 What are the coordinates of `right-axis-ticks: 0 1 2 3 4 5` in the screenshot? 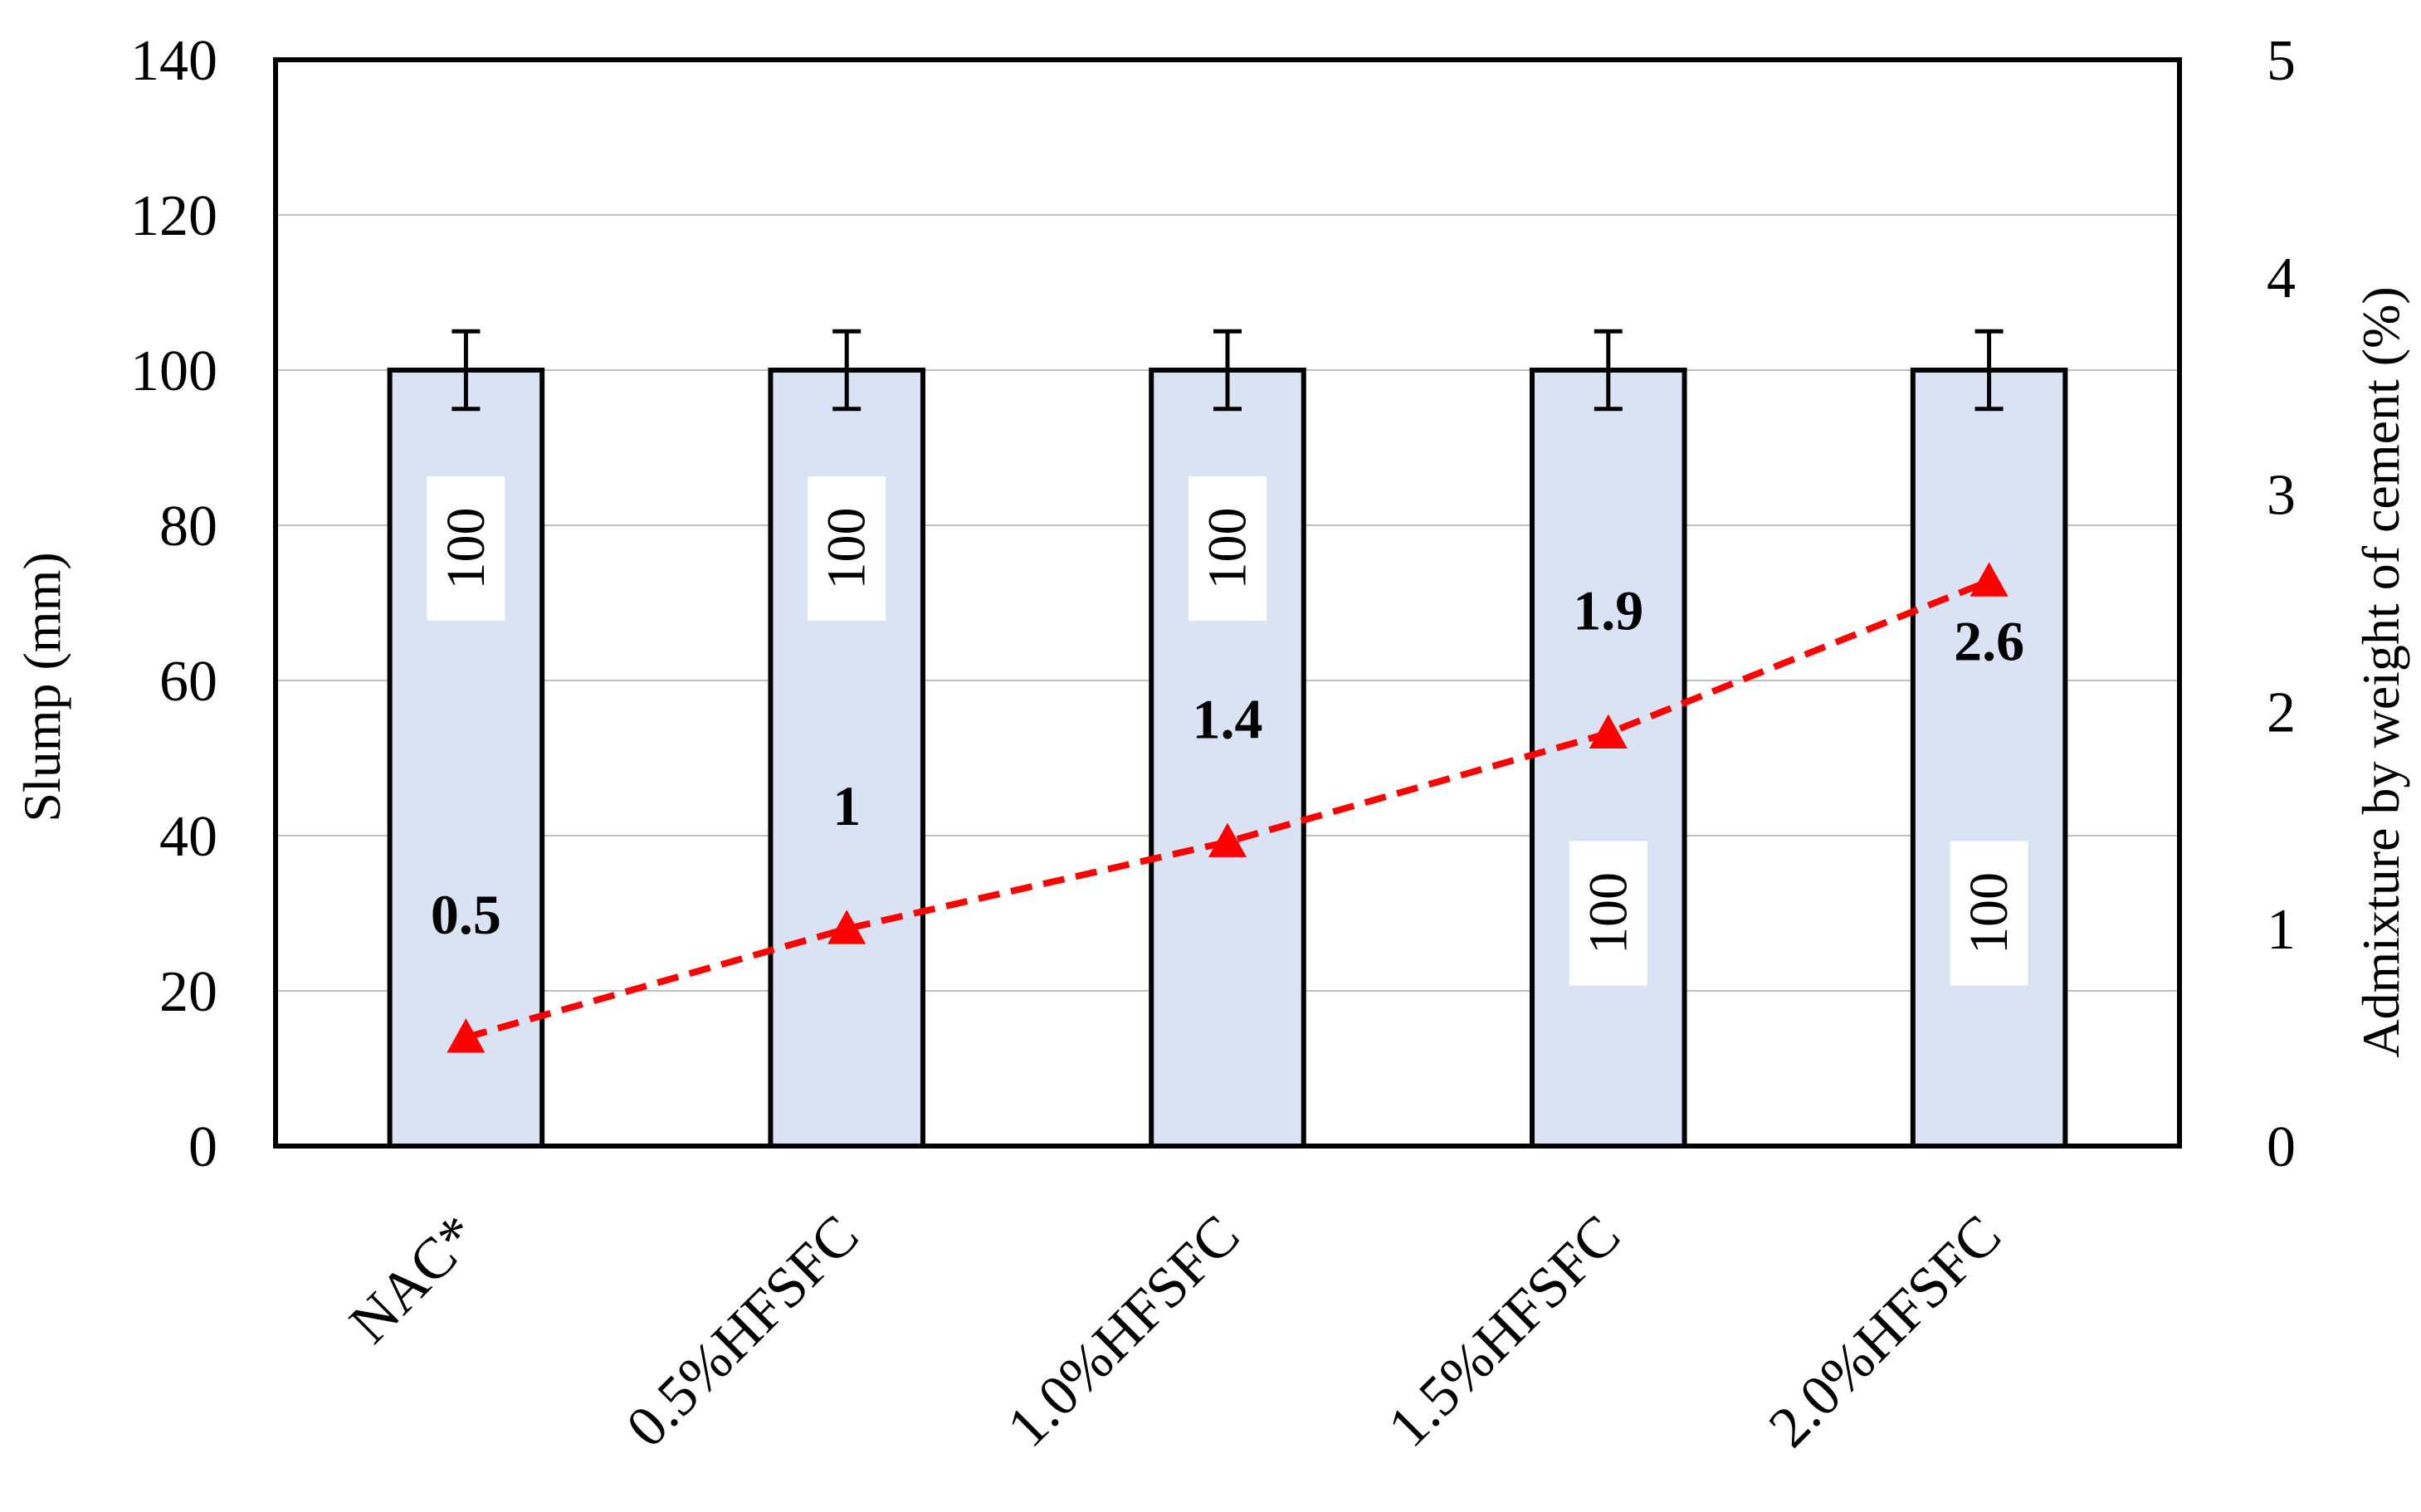 It's located at (2281, 604).